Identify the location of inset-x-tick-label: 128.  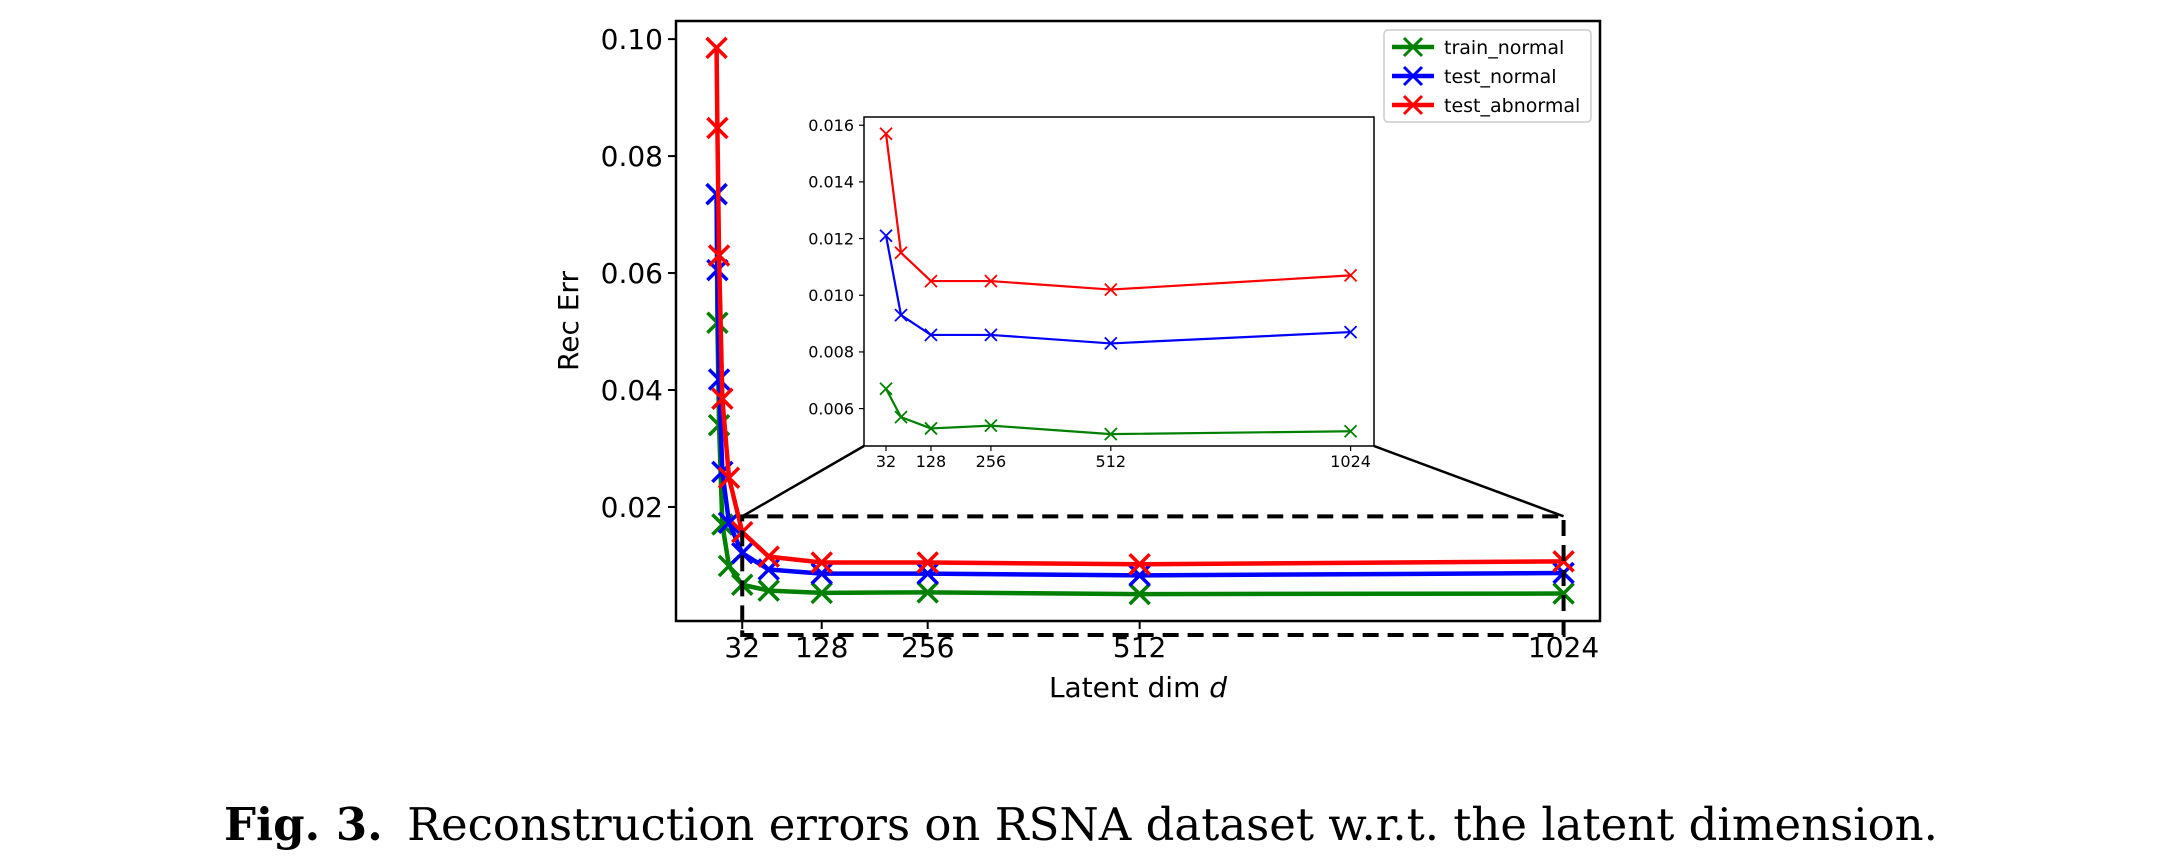
(931, 461).